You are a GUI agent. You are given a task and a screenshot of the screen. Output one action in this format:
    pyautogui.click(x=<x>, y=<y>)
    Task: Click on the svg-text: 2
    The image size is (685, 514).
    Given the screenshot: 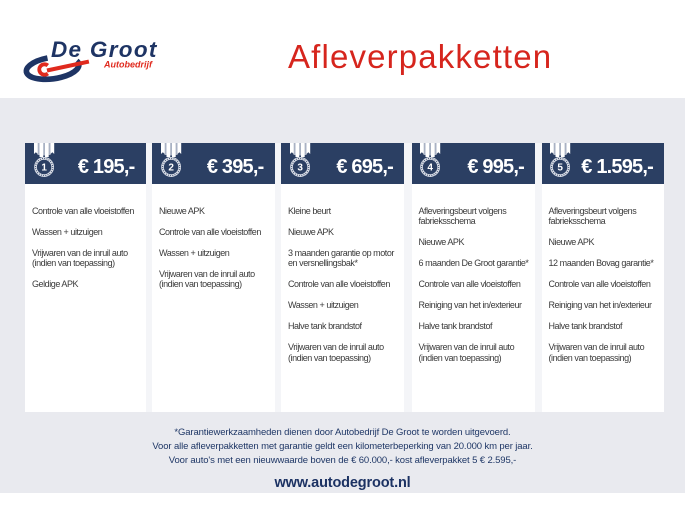 What is the action you would take?
    pyautogui.click(x=171, y=167)
    